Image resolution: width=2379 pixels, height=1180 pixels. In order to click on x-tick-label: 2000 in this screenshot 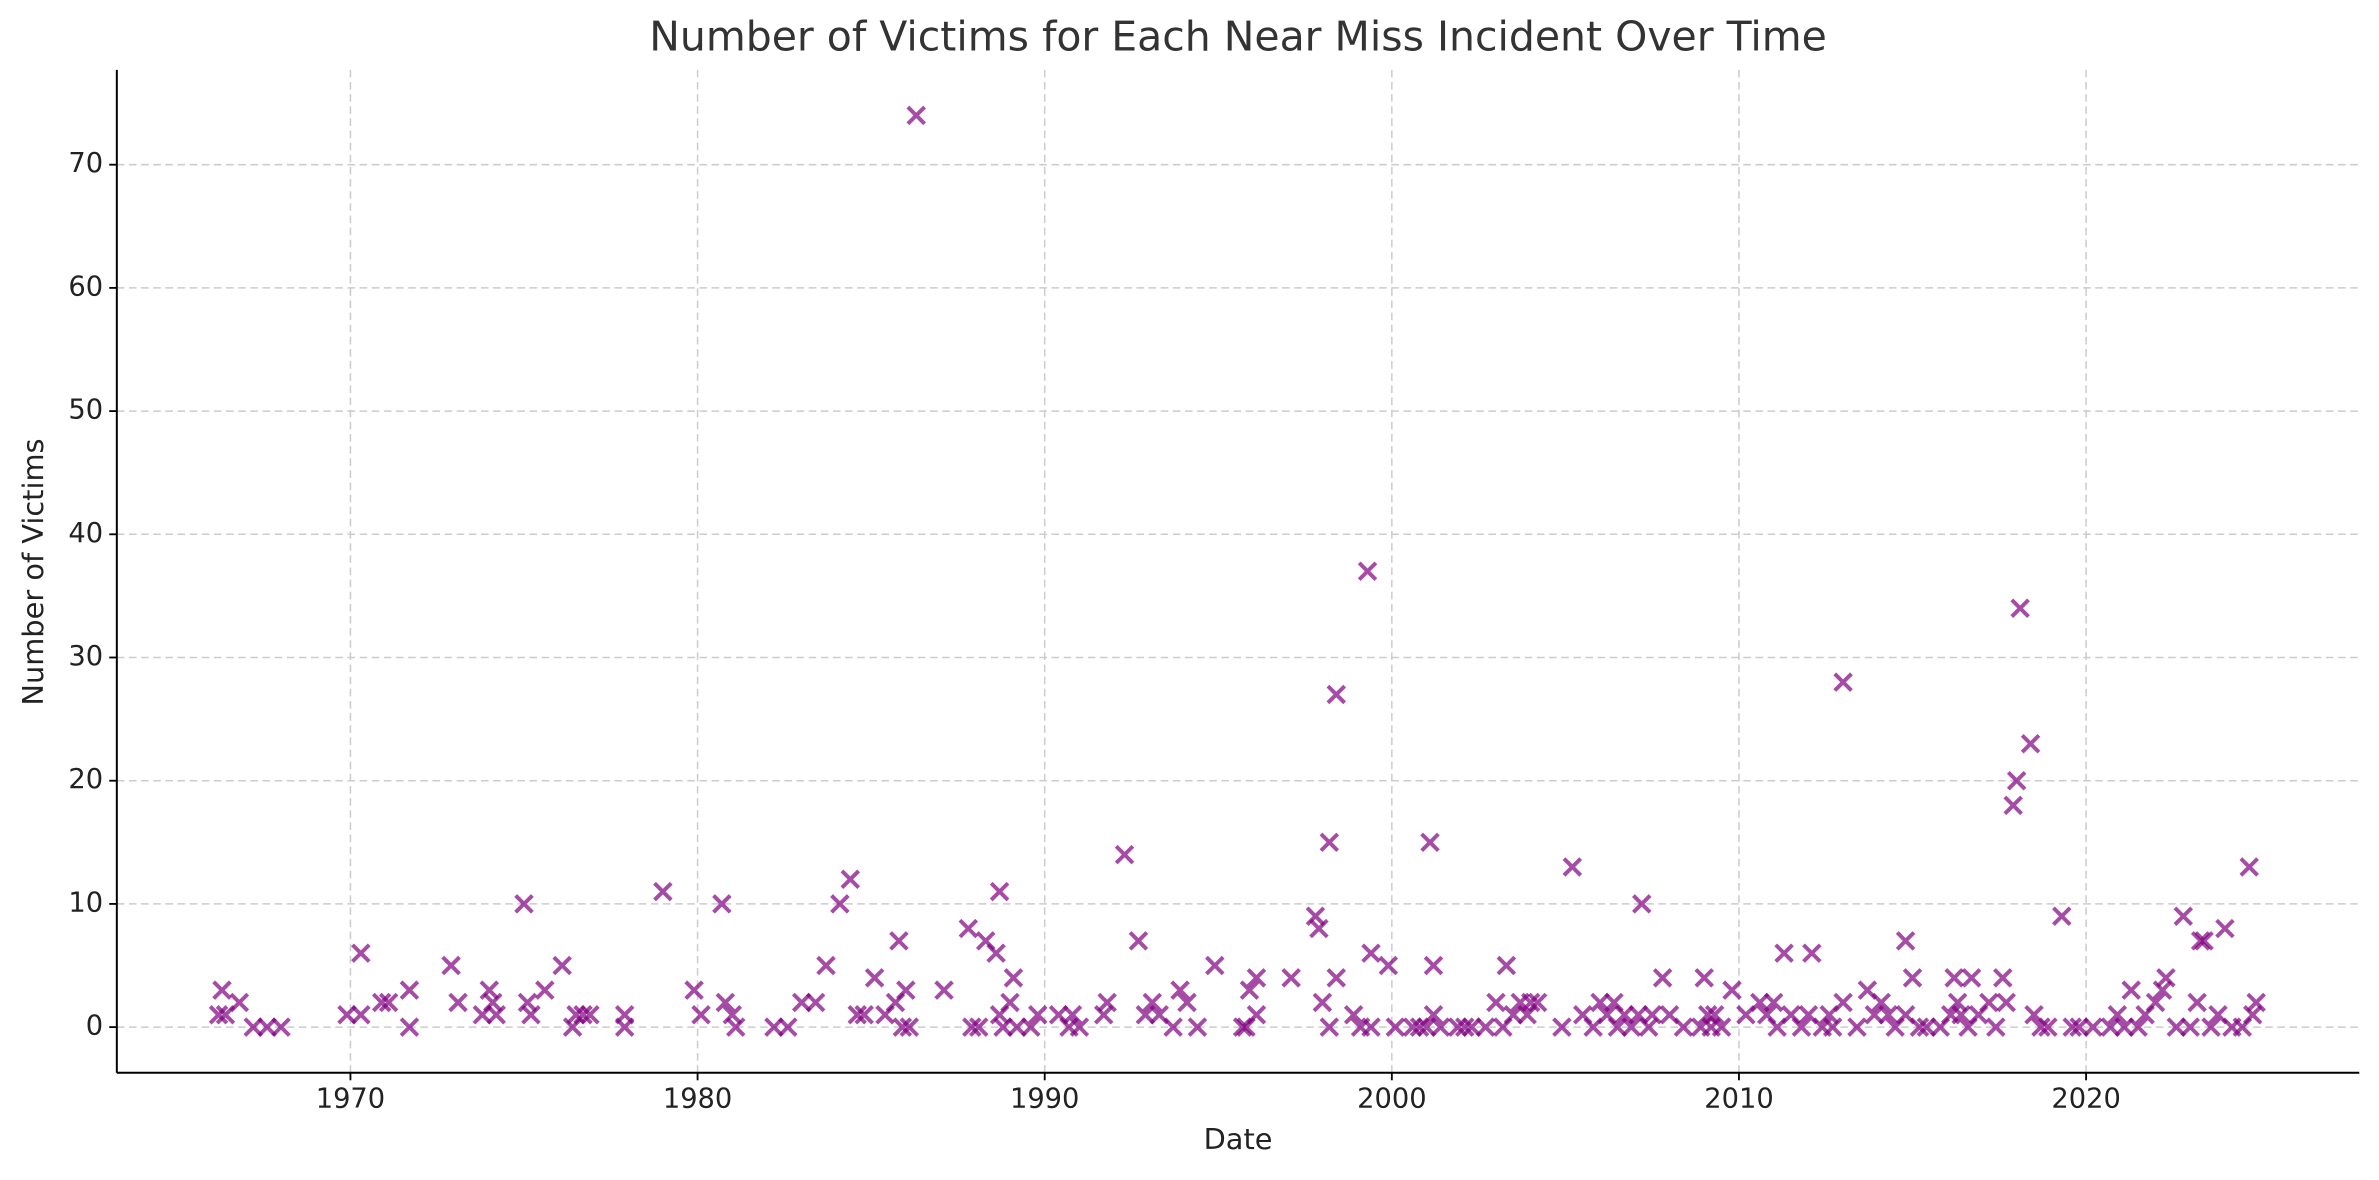, I will do `click(1391, 1099)`.